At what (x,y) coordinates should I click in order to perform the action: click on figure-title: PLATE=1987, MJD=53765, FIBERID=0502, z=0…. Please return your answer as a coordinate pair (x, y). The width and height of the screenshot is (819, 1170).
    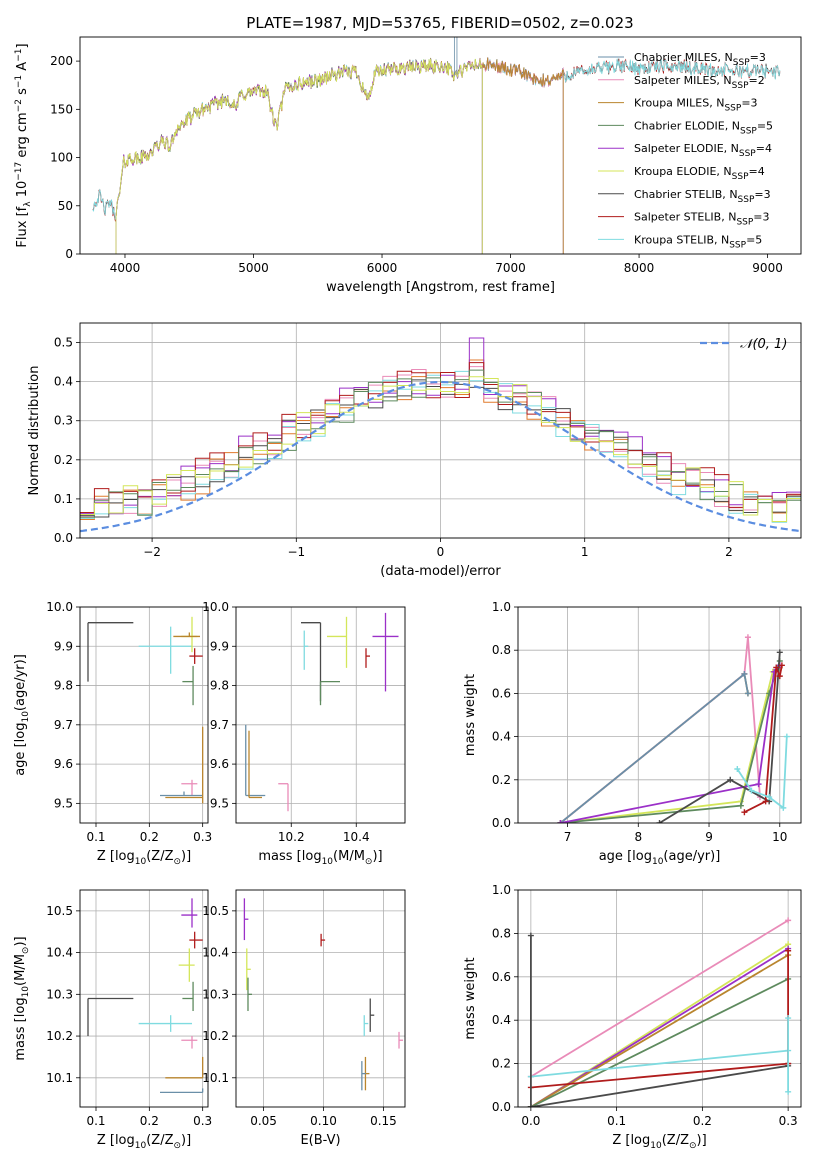
    Looking at the image, I should click on (439, 23).